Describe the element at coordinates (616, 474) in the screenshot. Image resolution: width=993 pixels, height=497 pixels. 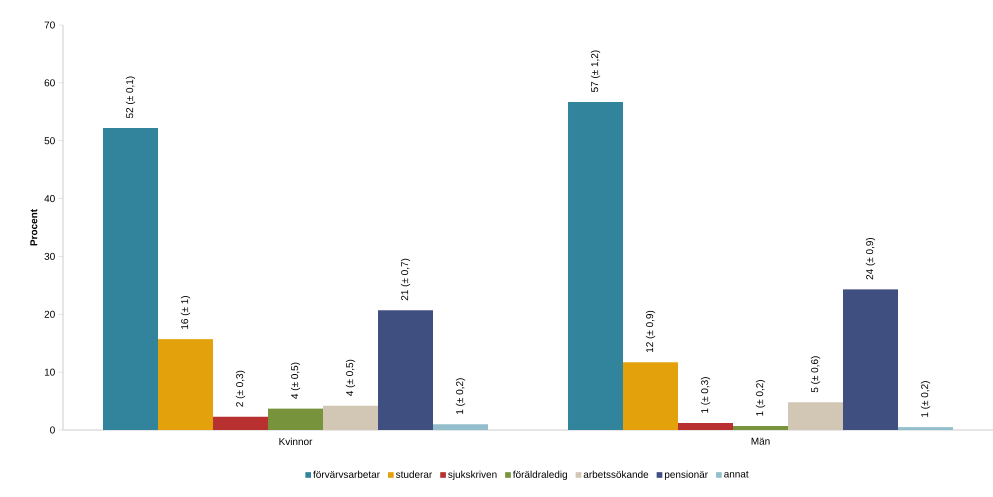
I see `legend-label: arbetssökande` at that location.